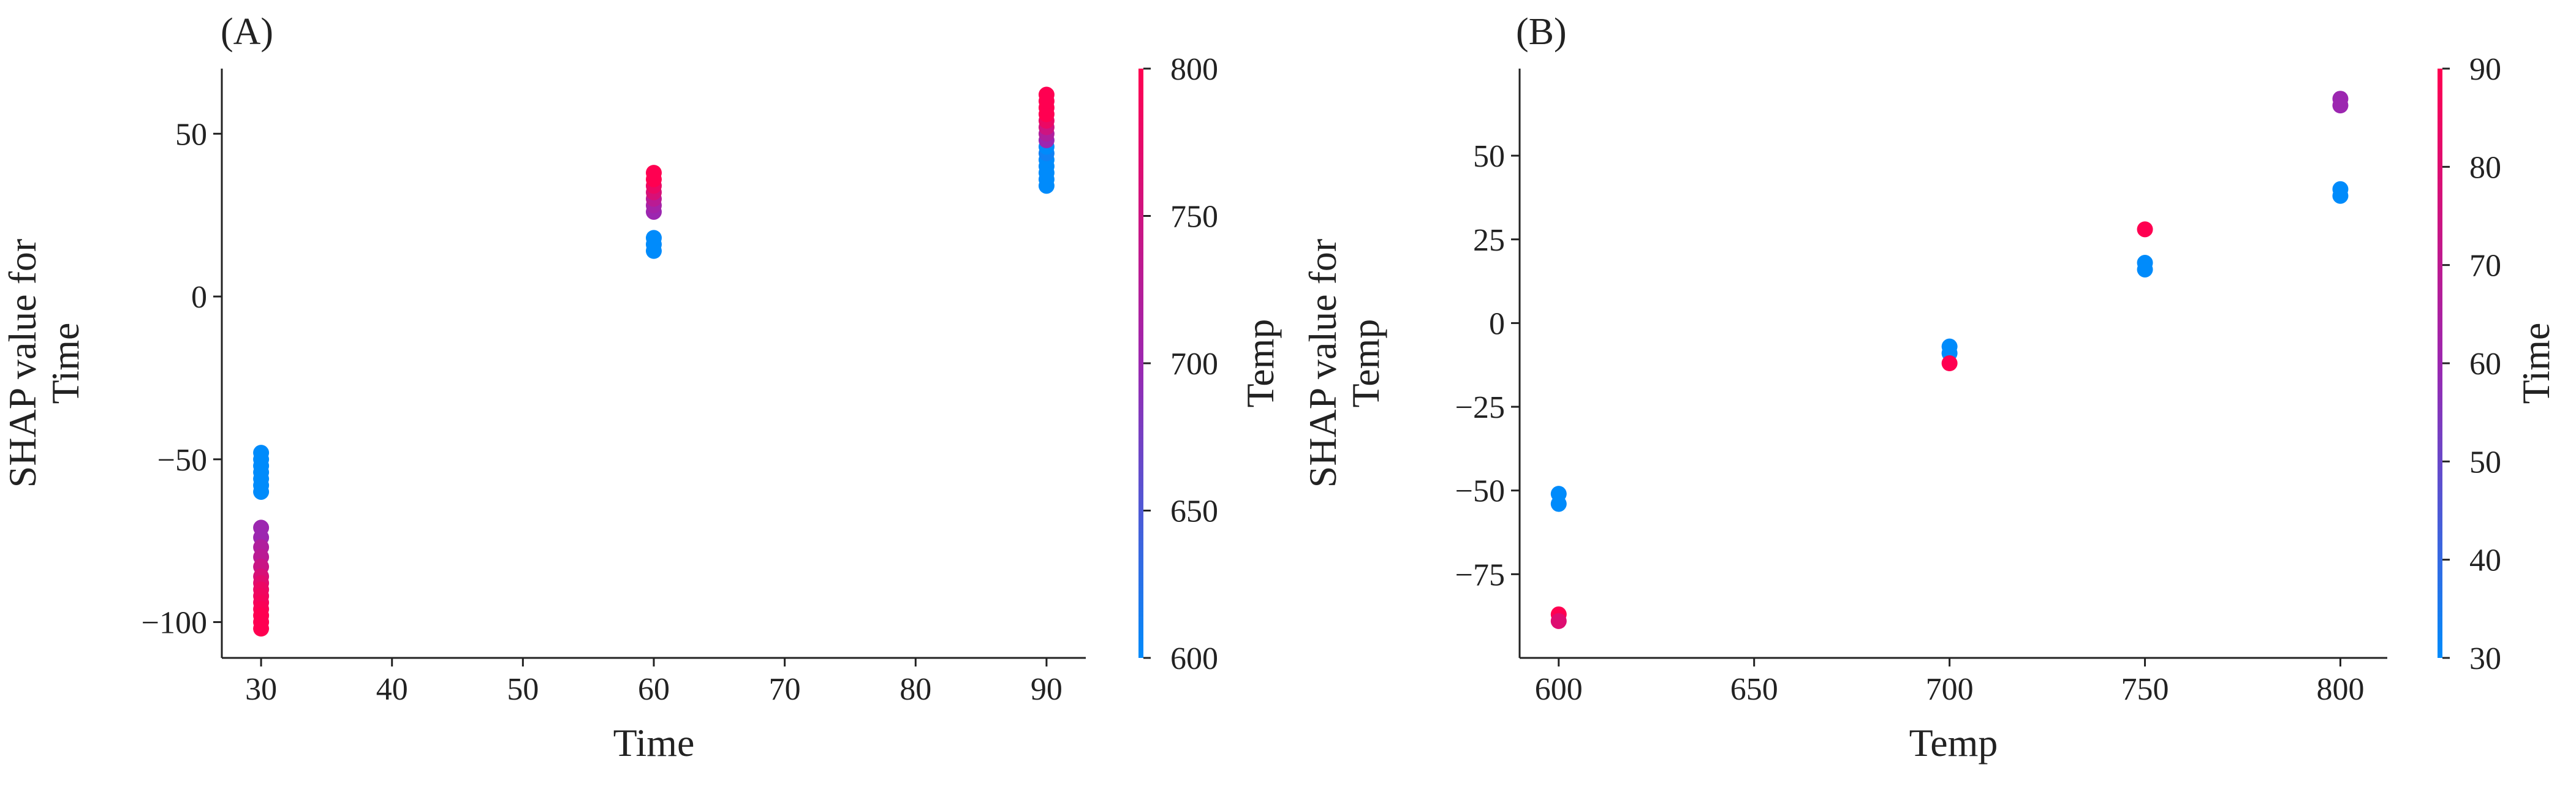  What do you see at coordinates (1559, 689) in the screenshot?
I see `x-tick-label: 600` at bounding box center [1559, 689].